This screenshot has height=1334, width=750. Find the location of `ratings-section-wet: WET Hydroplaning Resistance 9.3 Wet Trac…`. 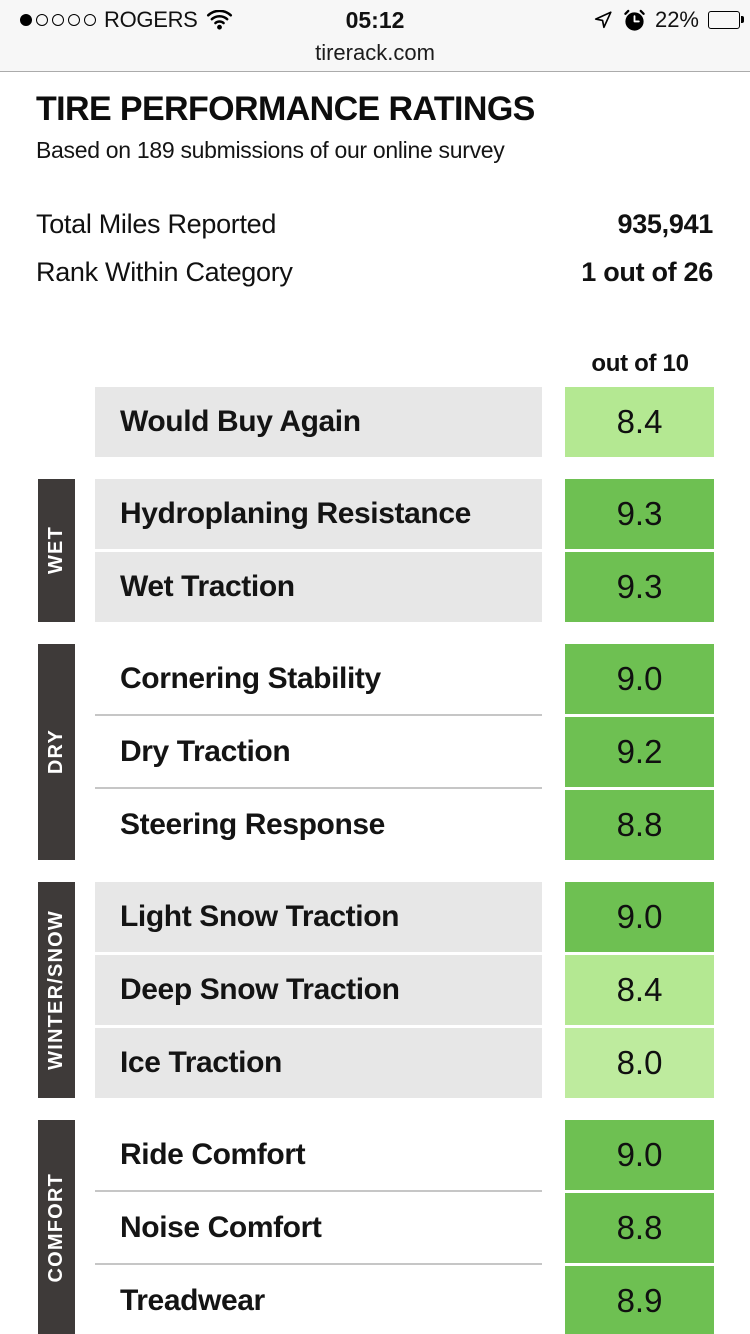

ratings-section-wet: WET Hydroplaning Resistance 9.3 Wet Trac… is located at coordinates (394, 550).